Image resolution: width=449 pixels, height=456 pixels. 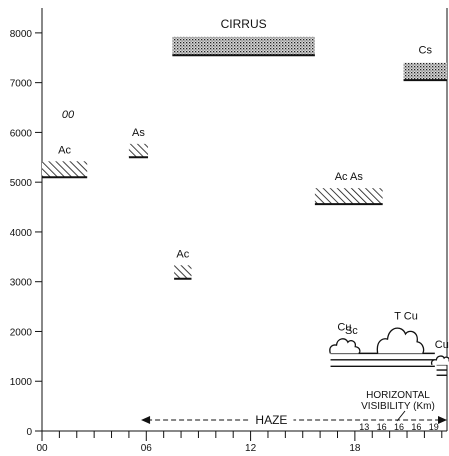 I want to click on cloud-layer-label: As, so click(x=138, y=133).